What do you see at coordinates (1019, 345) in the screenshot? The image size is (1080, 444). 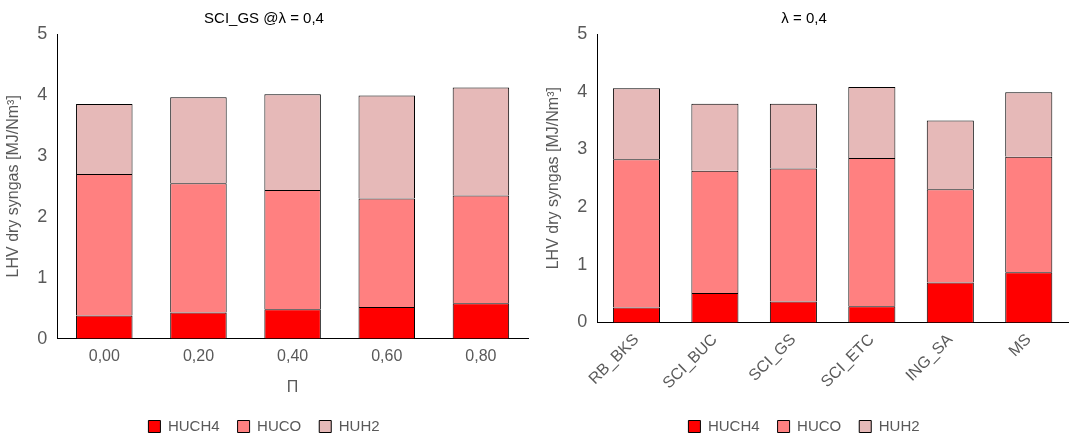 I see `x-tick-label: MS` at bounding box center [1019, 345].